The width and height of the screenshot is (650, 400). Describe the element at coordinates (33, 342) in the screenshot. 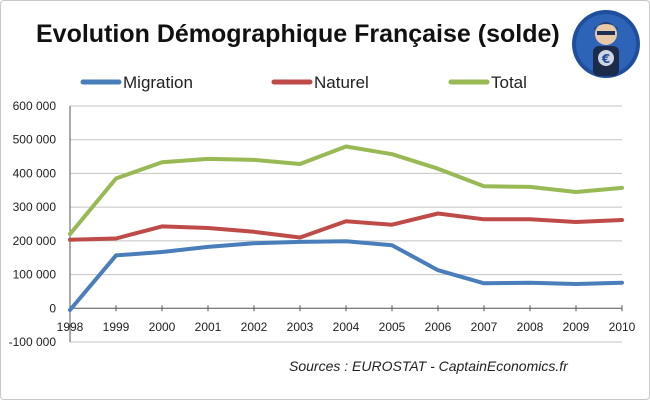

I see `y-tick-label: -100 000` at that location.